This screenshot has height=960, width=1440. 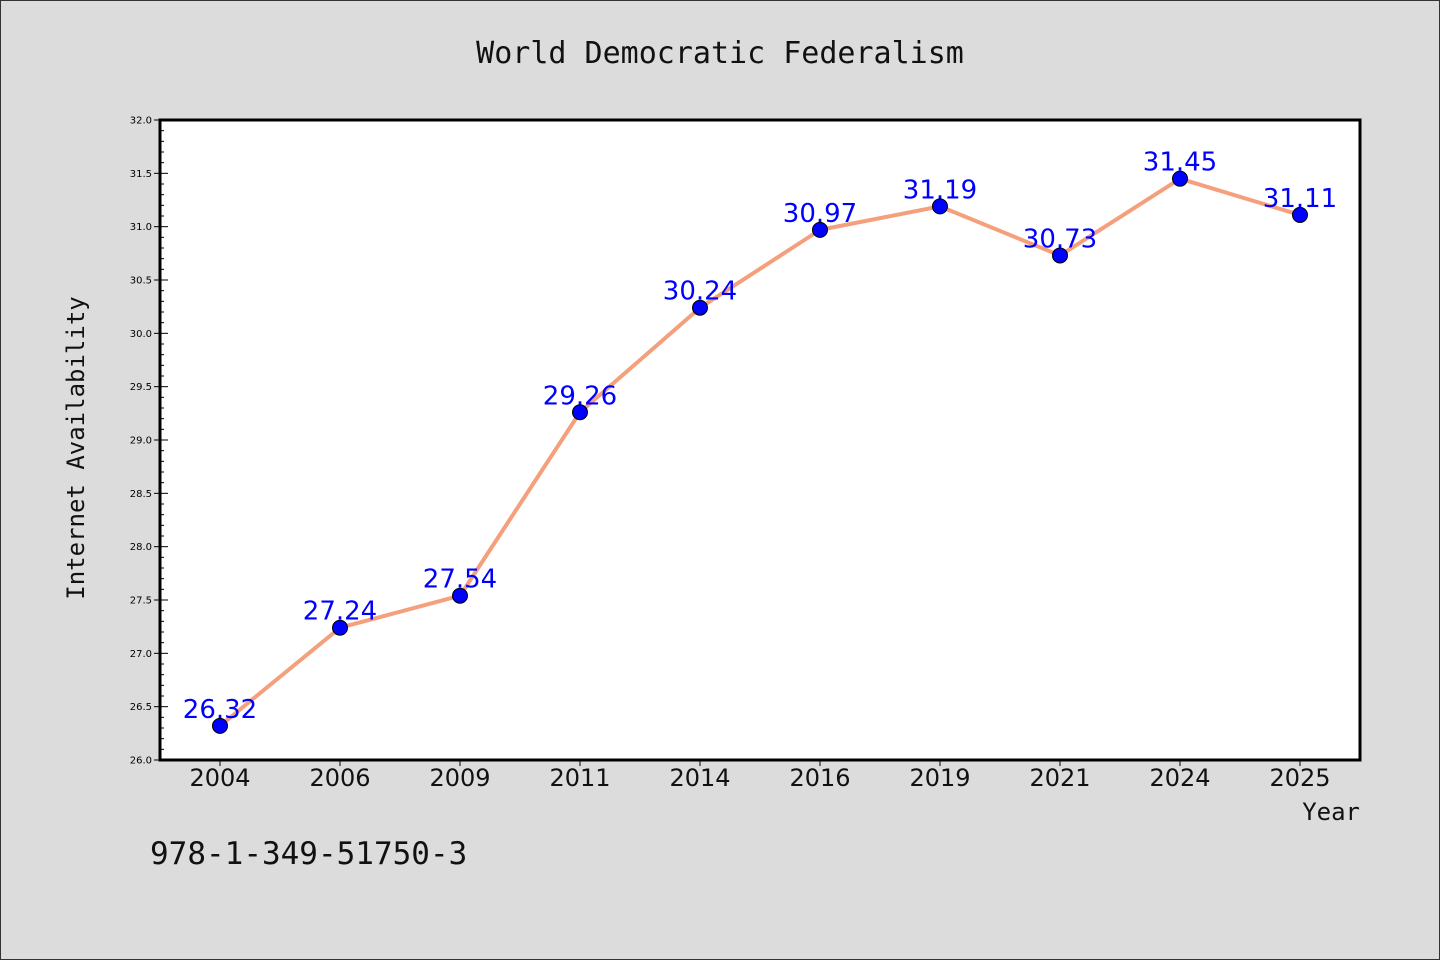 I want to click on y-tick-label: 30.0, so click(x=141, y=334).